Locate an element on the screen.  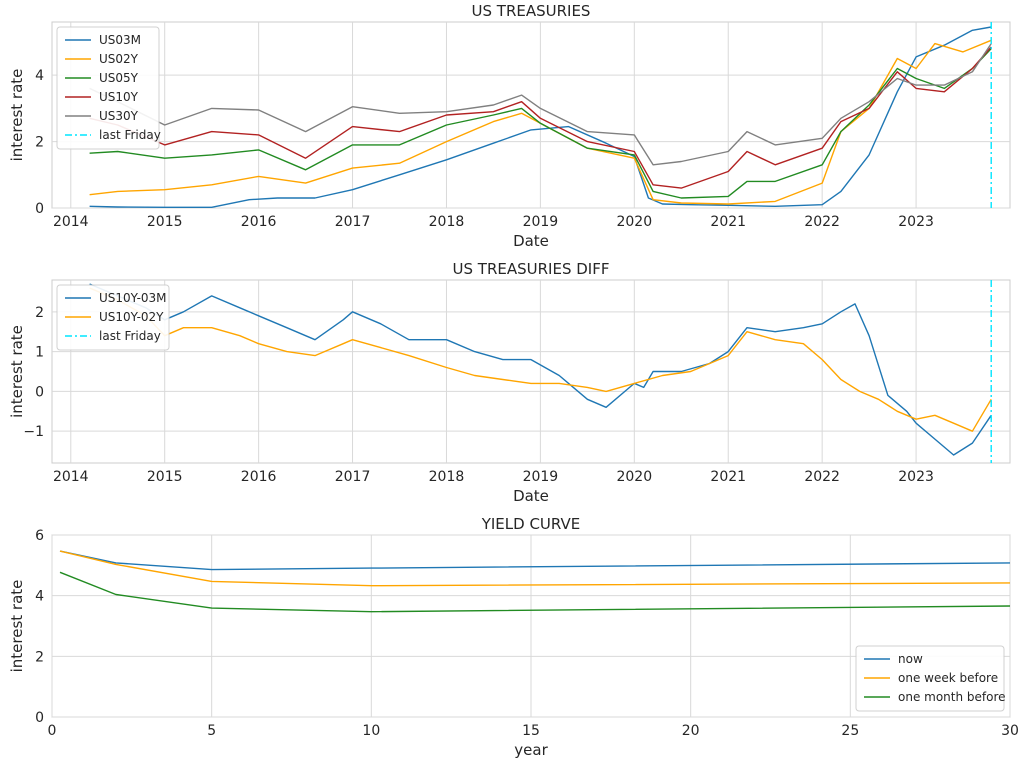
legend-label: US30Y is located at coordinates (119, 116).